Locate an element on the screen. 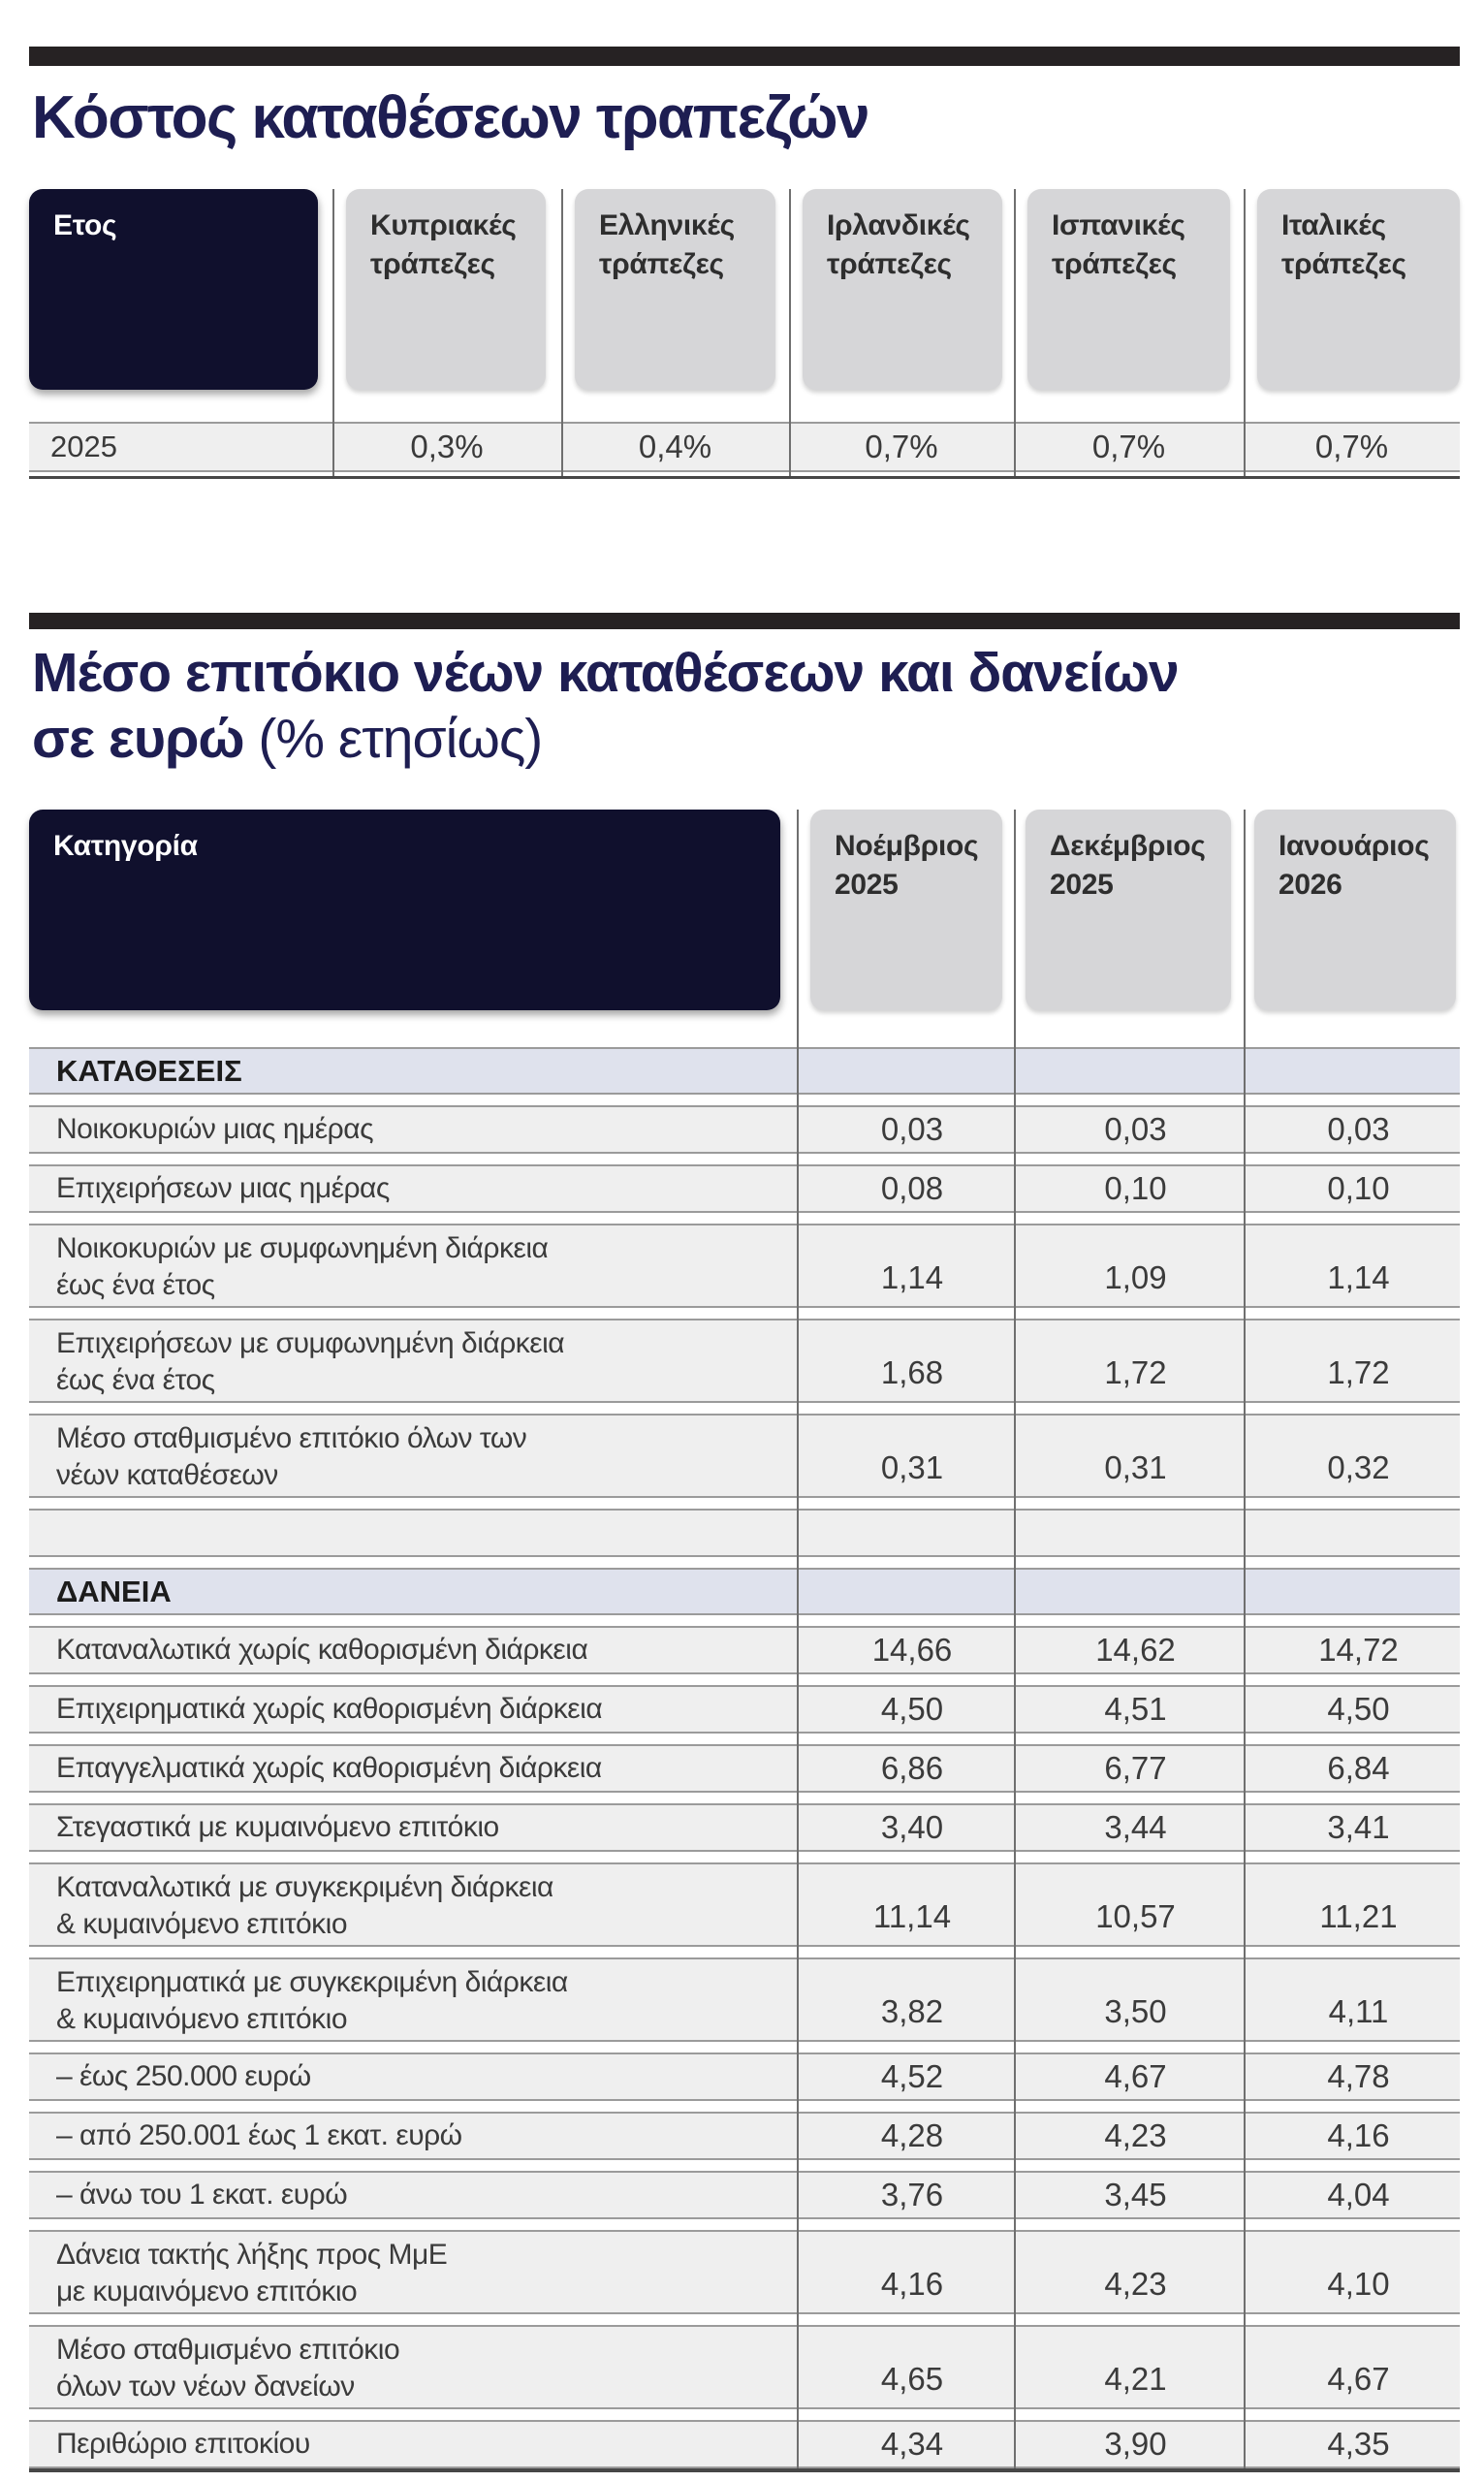 The height and width of the screenshot is (2482, 1484). row-label-line1: Επαγγελματικά χωρίς καθορισμένη διάρκεια is located at coordinates (329, 1768).